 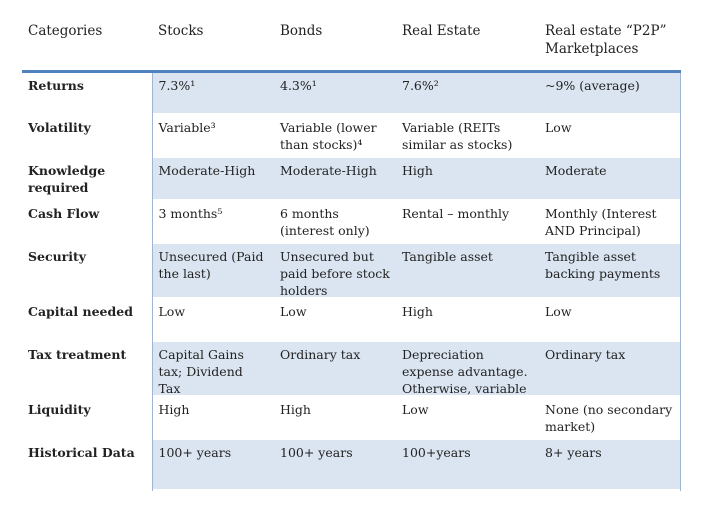 I want to click on cell-real-estate: Rental – monthly, so click(x=467, y=222).